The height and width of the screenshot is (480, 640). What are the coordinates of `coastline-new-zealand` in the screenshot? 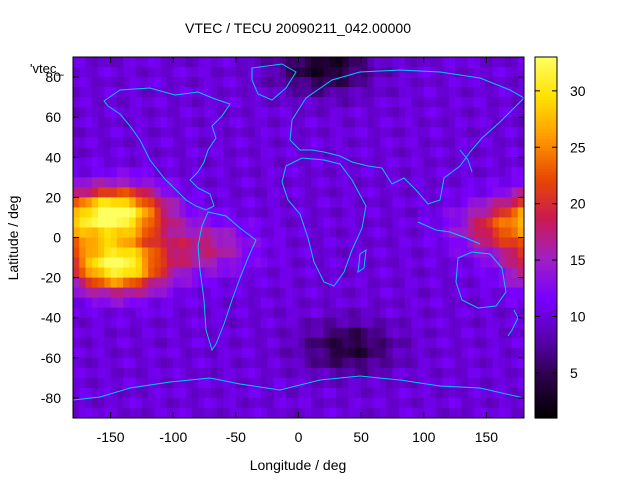 It's located at (513, 323).